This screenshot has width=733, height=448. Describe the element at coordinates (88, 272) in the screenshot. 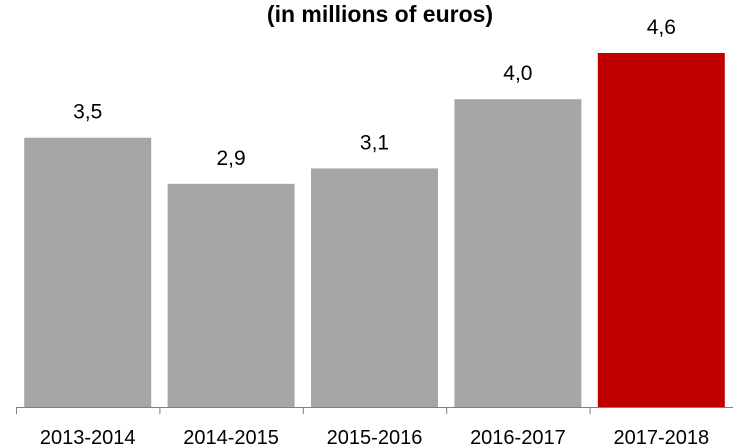

I see `bar-2013-2014` at that location.